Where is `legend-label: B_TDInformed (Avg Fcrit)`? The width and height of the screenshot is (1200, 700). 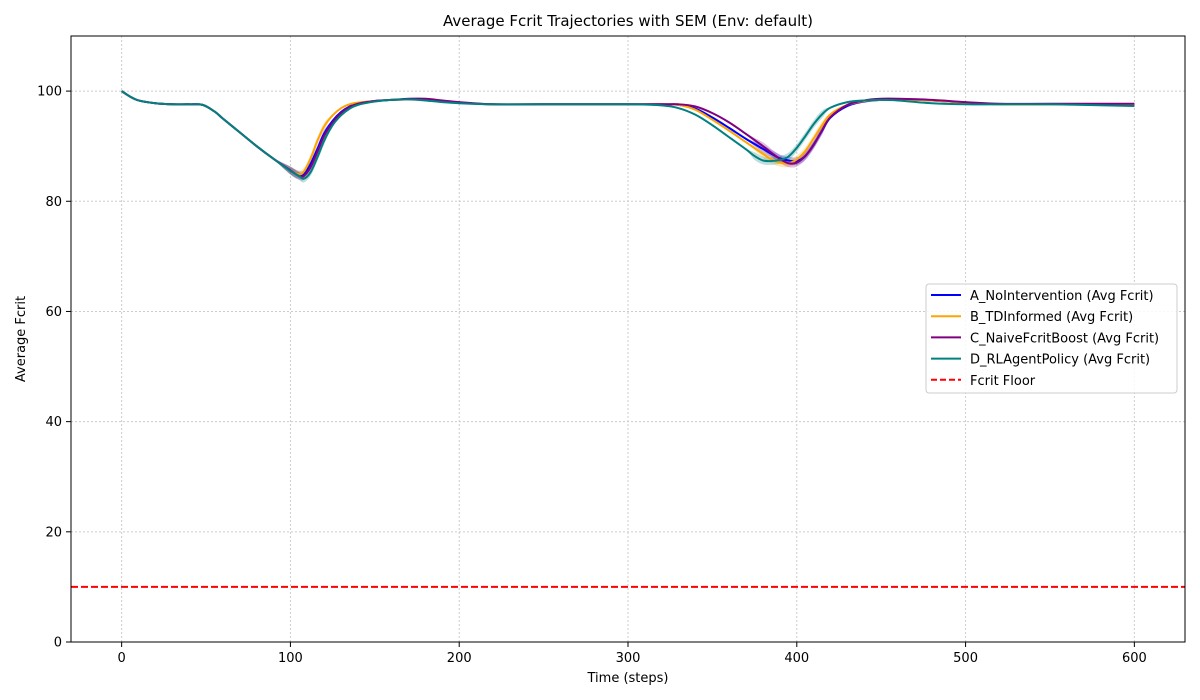
legend-label: B_TDInformed (Avg Fcrit) is located at coordinates (1051, 317).